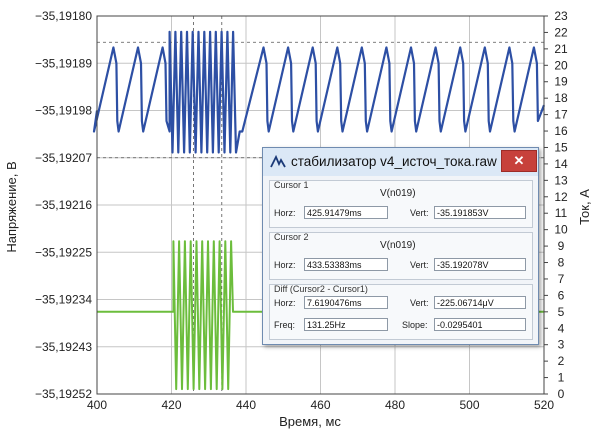 Image resolution: width=600 pixels, height=434 pixels. Describe the element at coordinates (63, 16) in the screenshot. I see `y-left-tick-label: −35,19180` at that location.